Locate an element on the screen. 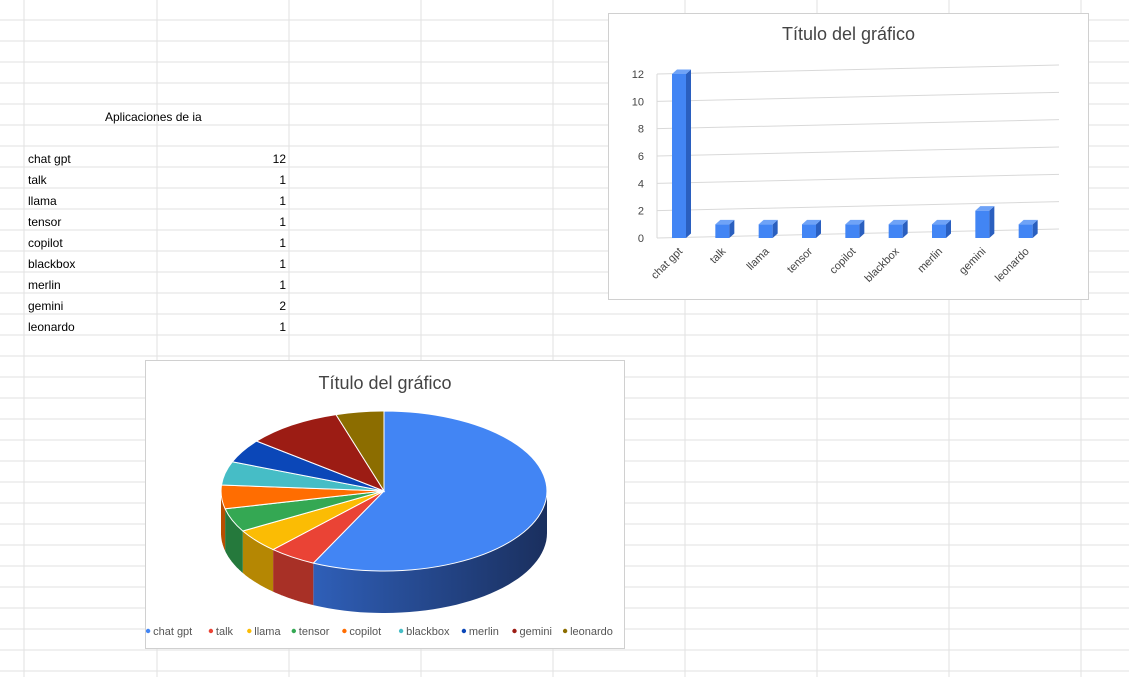  bar-merlin is located at coordinates (941, 228).